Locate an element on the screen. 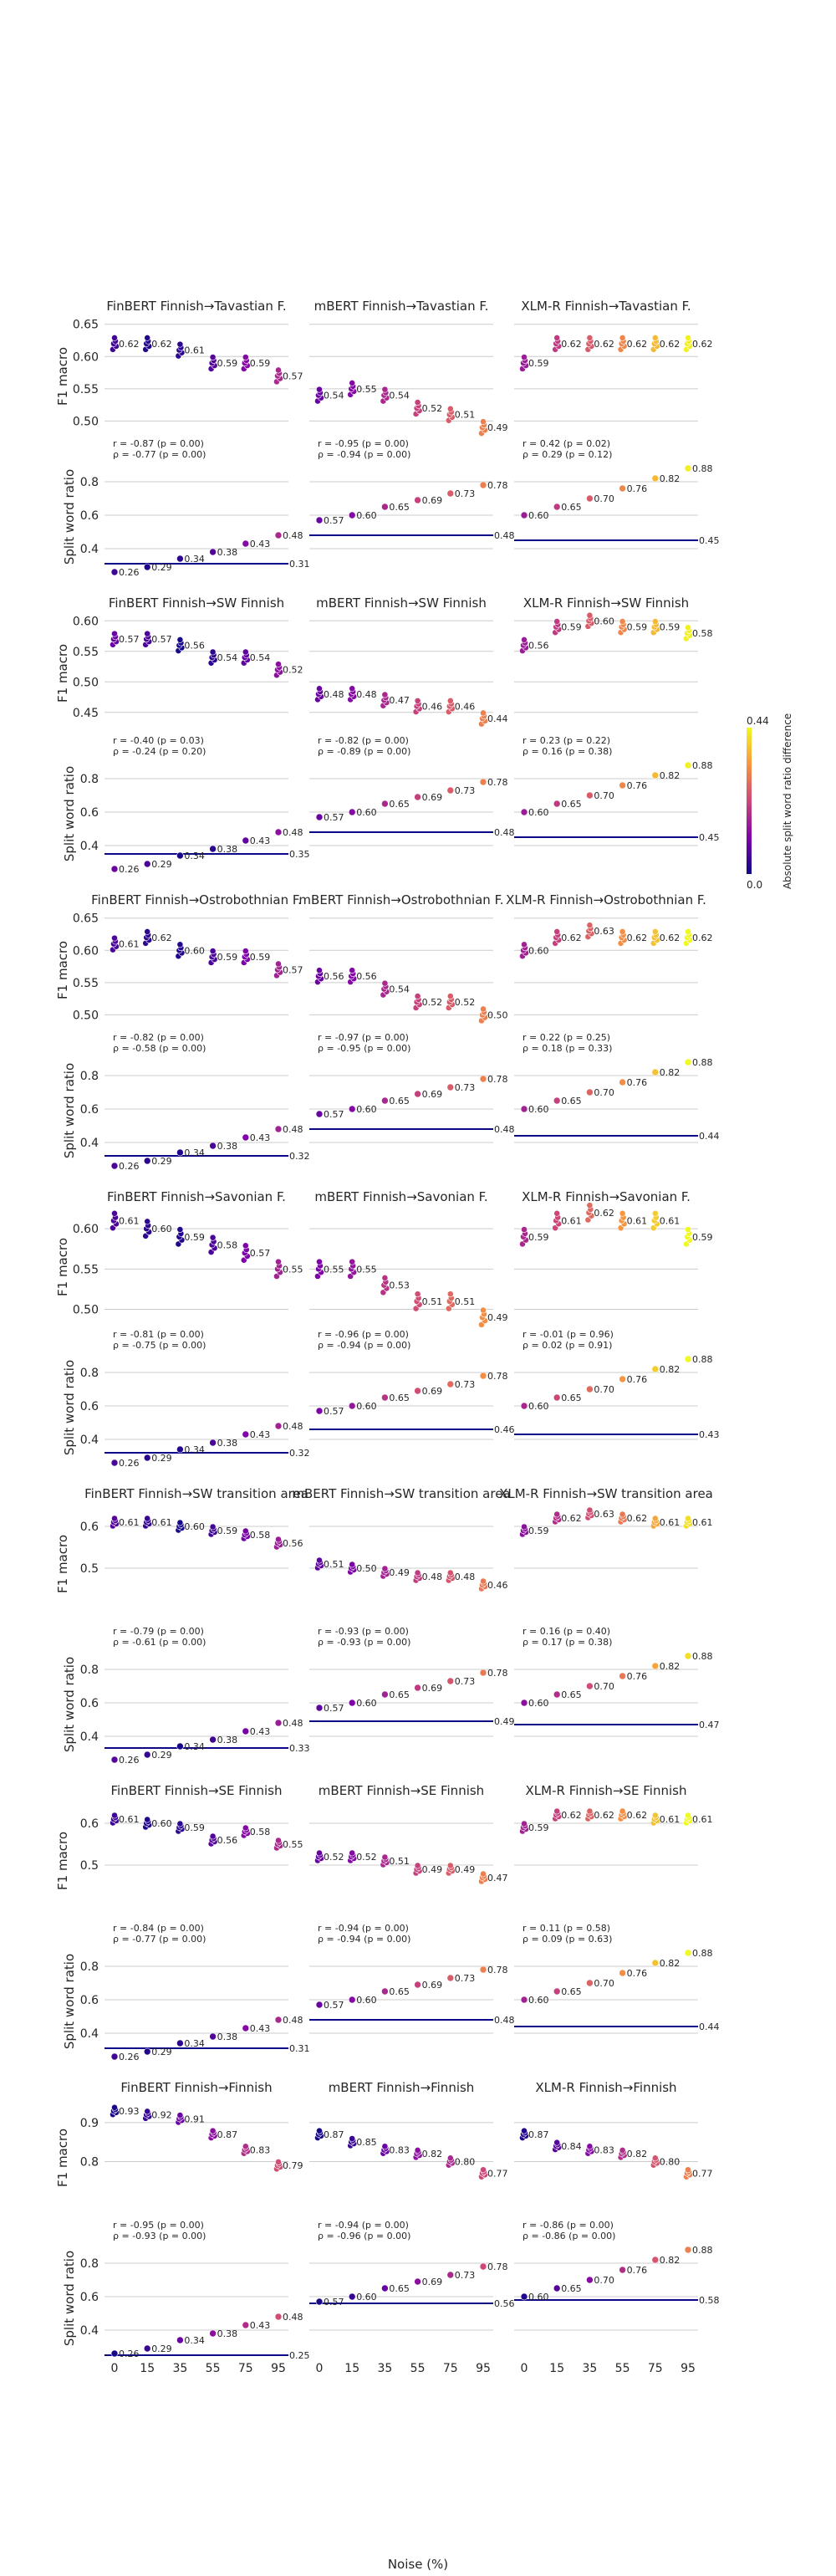  f1-value-label: 0.53 is located at coordinates (399, 1285).